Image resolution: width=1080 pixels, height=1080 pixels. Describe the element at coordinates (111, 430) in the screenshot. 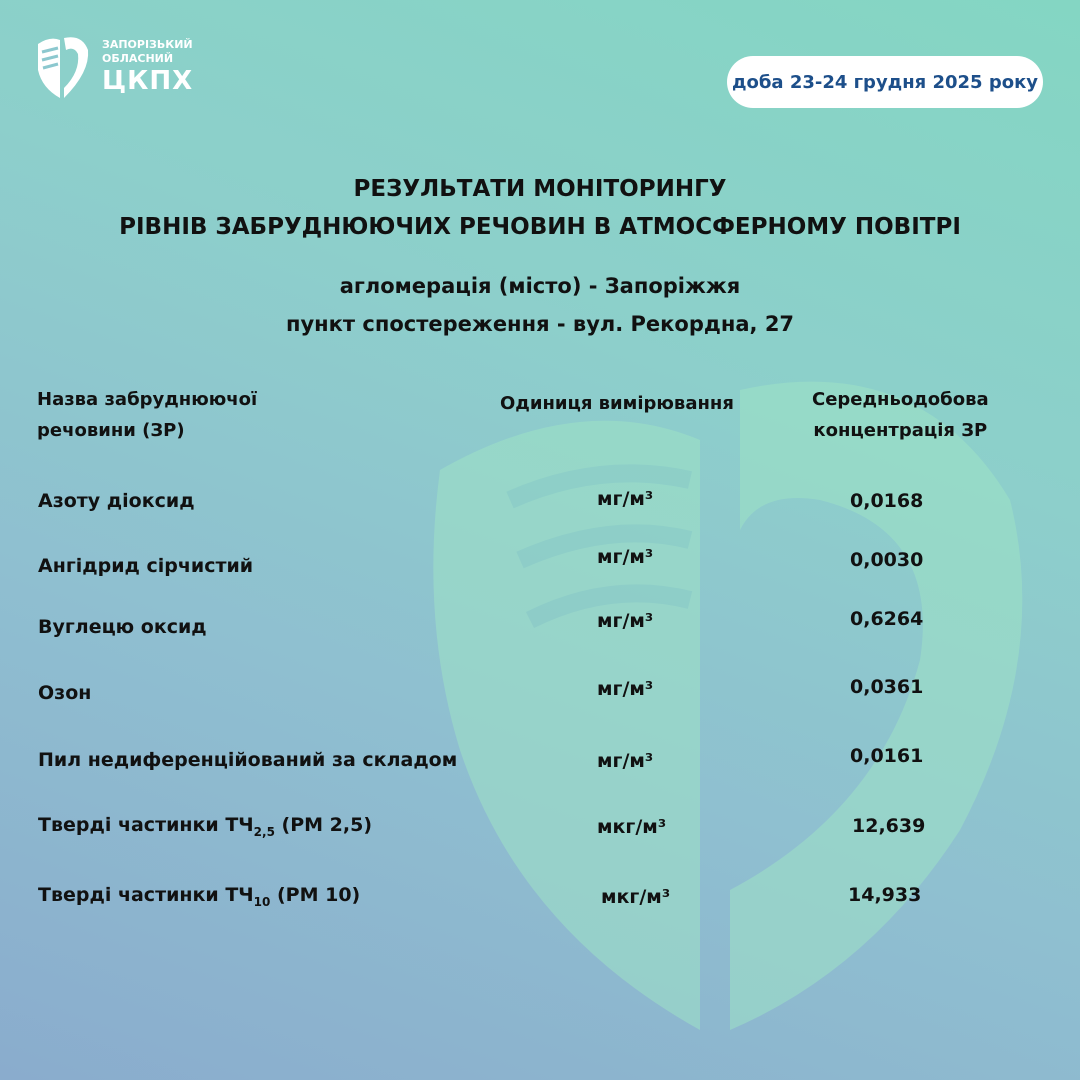

I see `header-name-2: речовини (ЗР)` at that location.